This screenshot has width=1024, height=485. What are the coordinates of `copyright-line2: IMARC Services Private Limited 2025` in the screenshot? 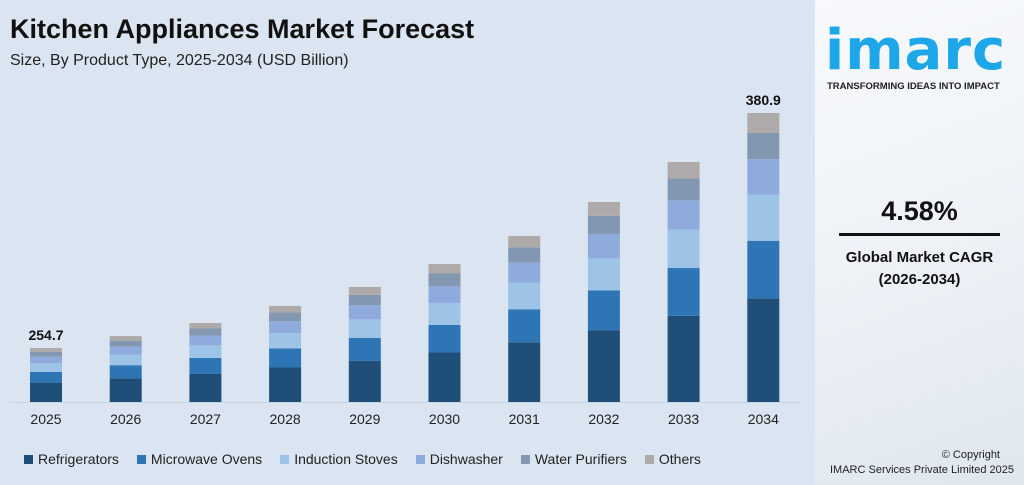 It's located at (921, 470).